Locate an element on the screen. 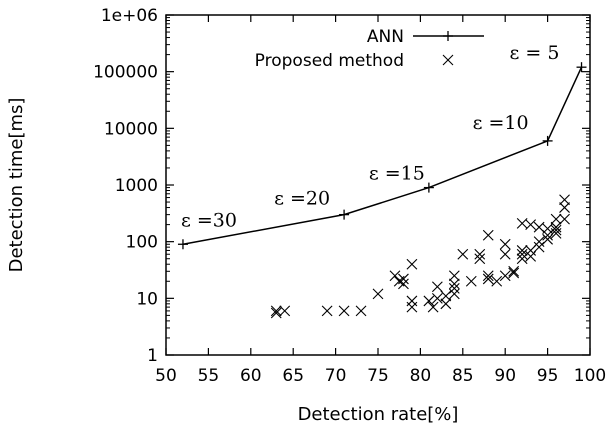  x-tick-label: 85 is located at coordinates (463, 376).